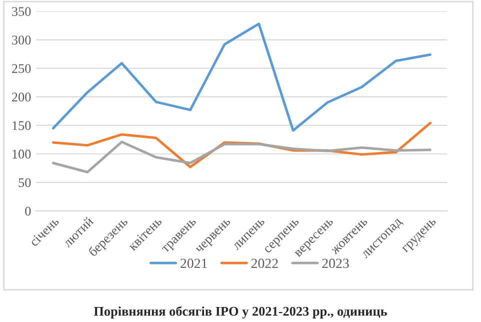 This screenshot has width=481, height=322. I want to click on text: Порівняння обсягів IPO у 2021-2023 рр., одиниць, so click(240, 312).